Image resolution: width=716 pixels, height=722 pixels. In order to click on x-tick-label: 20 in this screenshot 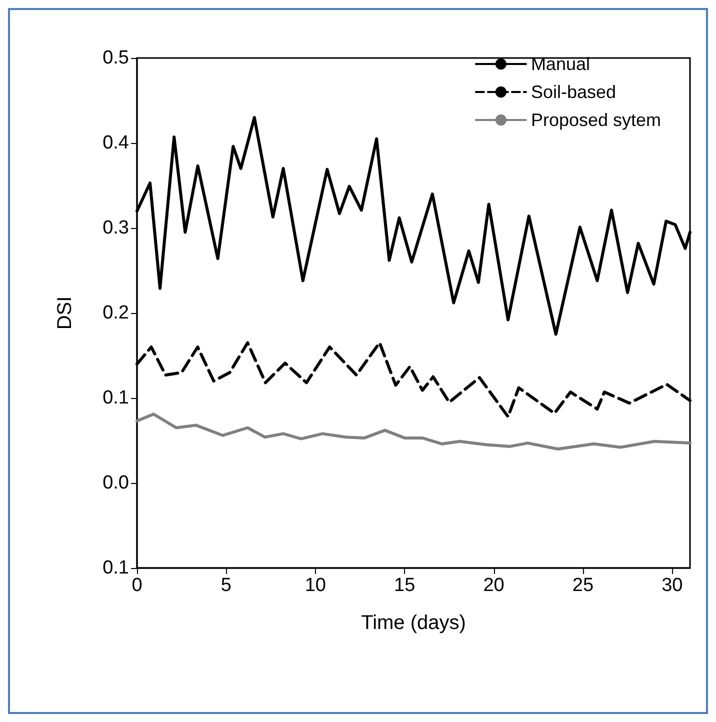, I will do `click(493, 585)`.